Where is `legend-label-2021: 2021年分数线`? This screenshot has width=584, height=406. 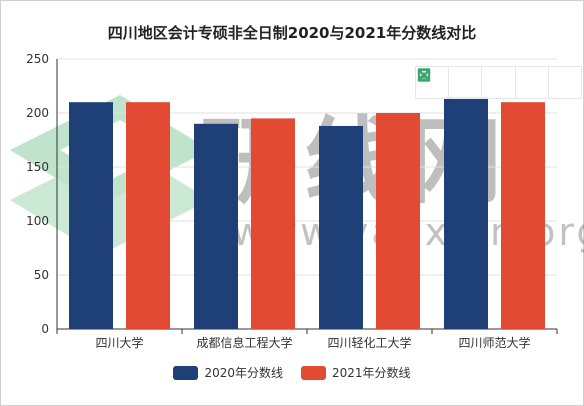 legend-label-2021: 2021年分数线 is located at coordinates (371, 373).